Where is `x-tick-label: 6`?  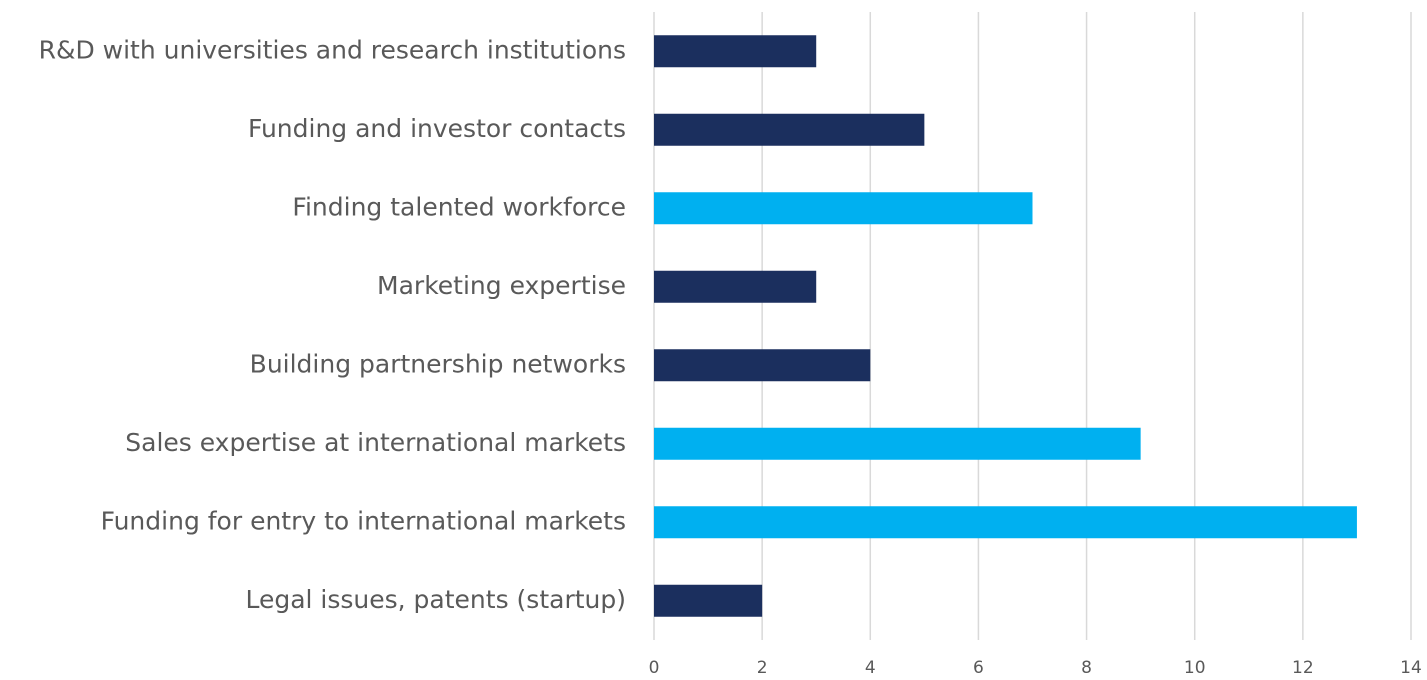
x-tick-label: 6 is located at coordinates (978, 668).